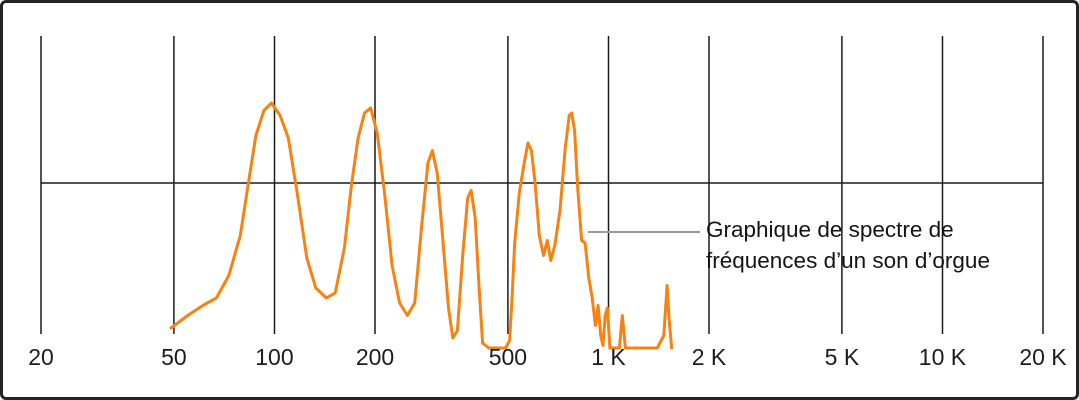 The image size is (1079, 400). I want to click on annotation-line-1: Graphique de spectre de, so click(830, 229).